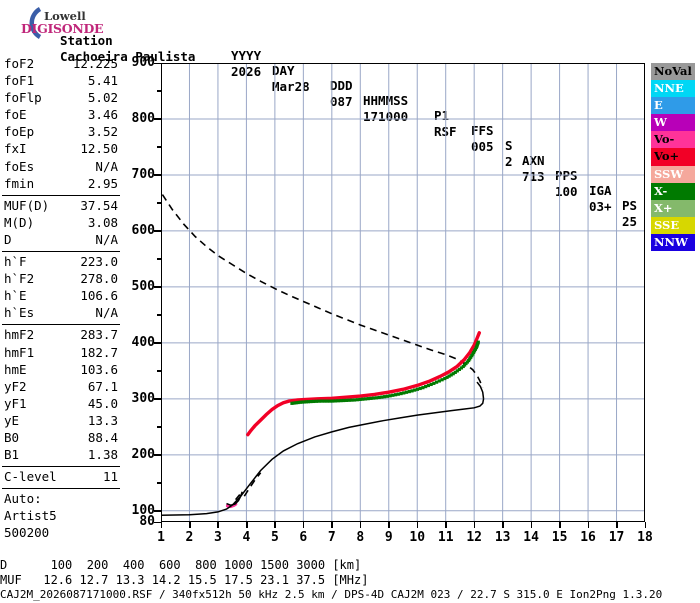  I want to click on param-key: foF2, so click(19, 63).